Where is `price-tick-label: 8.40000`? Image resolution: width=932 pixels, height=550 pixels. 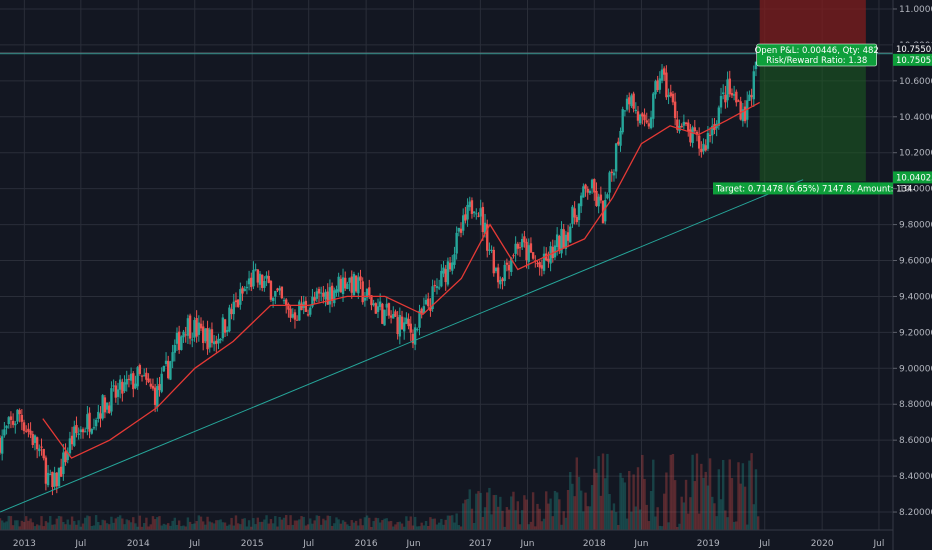
price-tick-label: 8.40000 is located at coordinates (915, 477).